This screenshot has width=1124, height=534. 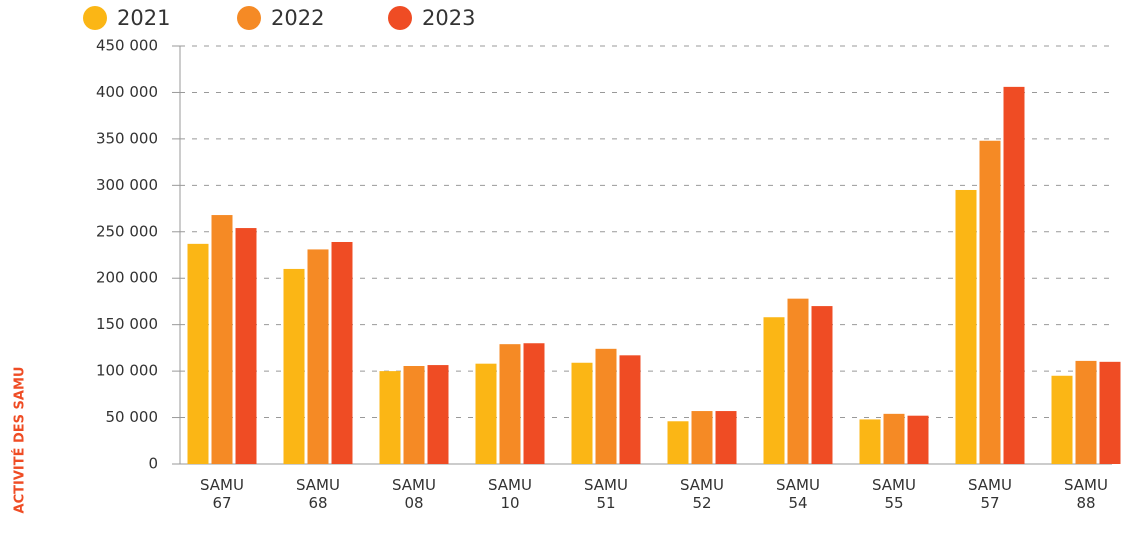 What do you see at coordinates (798, 494) in the screenshot?
I see `x-tick-label: SAMU 54` at bounding box center [798, 494].